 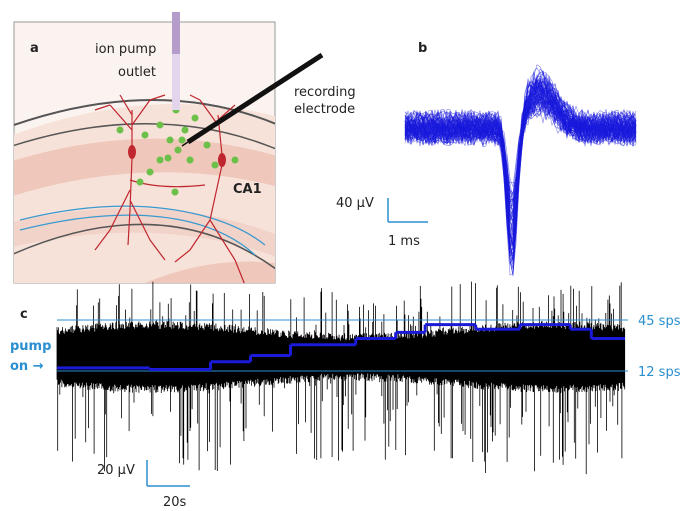 I want to click on pump-label: outlet, so click(x=137, y=72).